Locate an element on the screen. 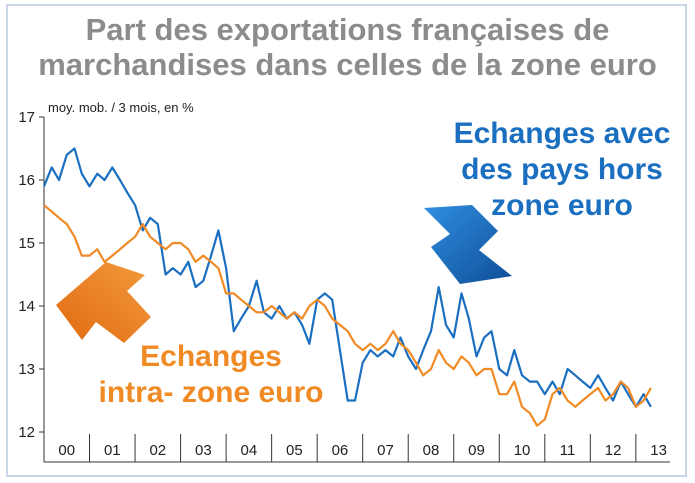 This screenshot has width=695, height=483. y-tick-label: 16 is located at coordinates (26, 180).